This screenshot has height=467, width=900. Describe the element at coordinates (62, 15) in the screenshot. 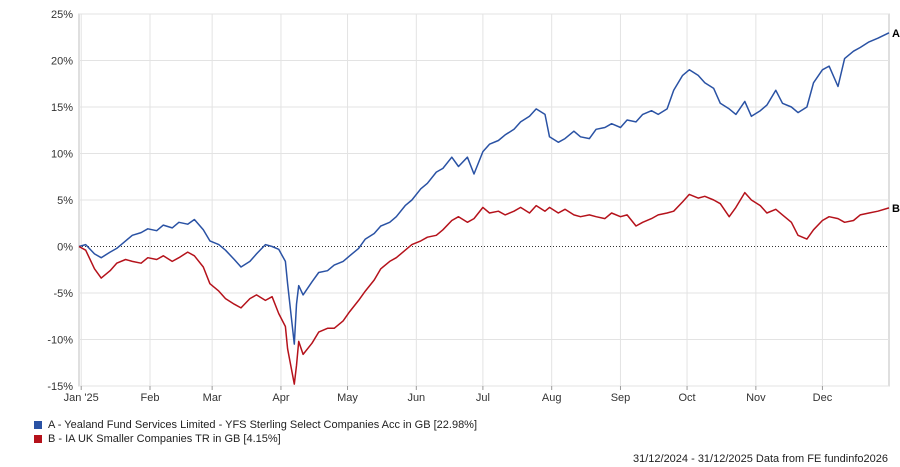

I see `y-tick-label: 25%` at that location.